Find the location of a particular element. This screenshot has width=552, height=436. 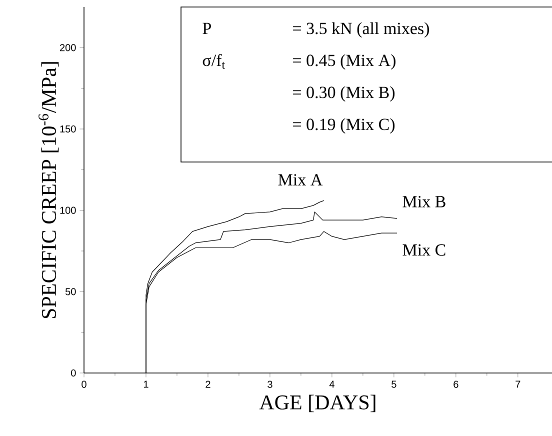

x-tick-label: 5 is located at coordinates (394, 384).